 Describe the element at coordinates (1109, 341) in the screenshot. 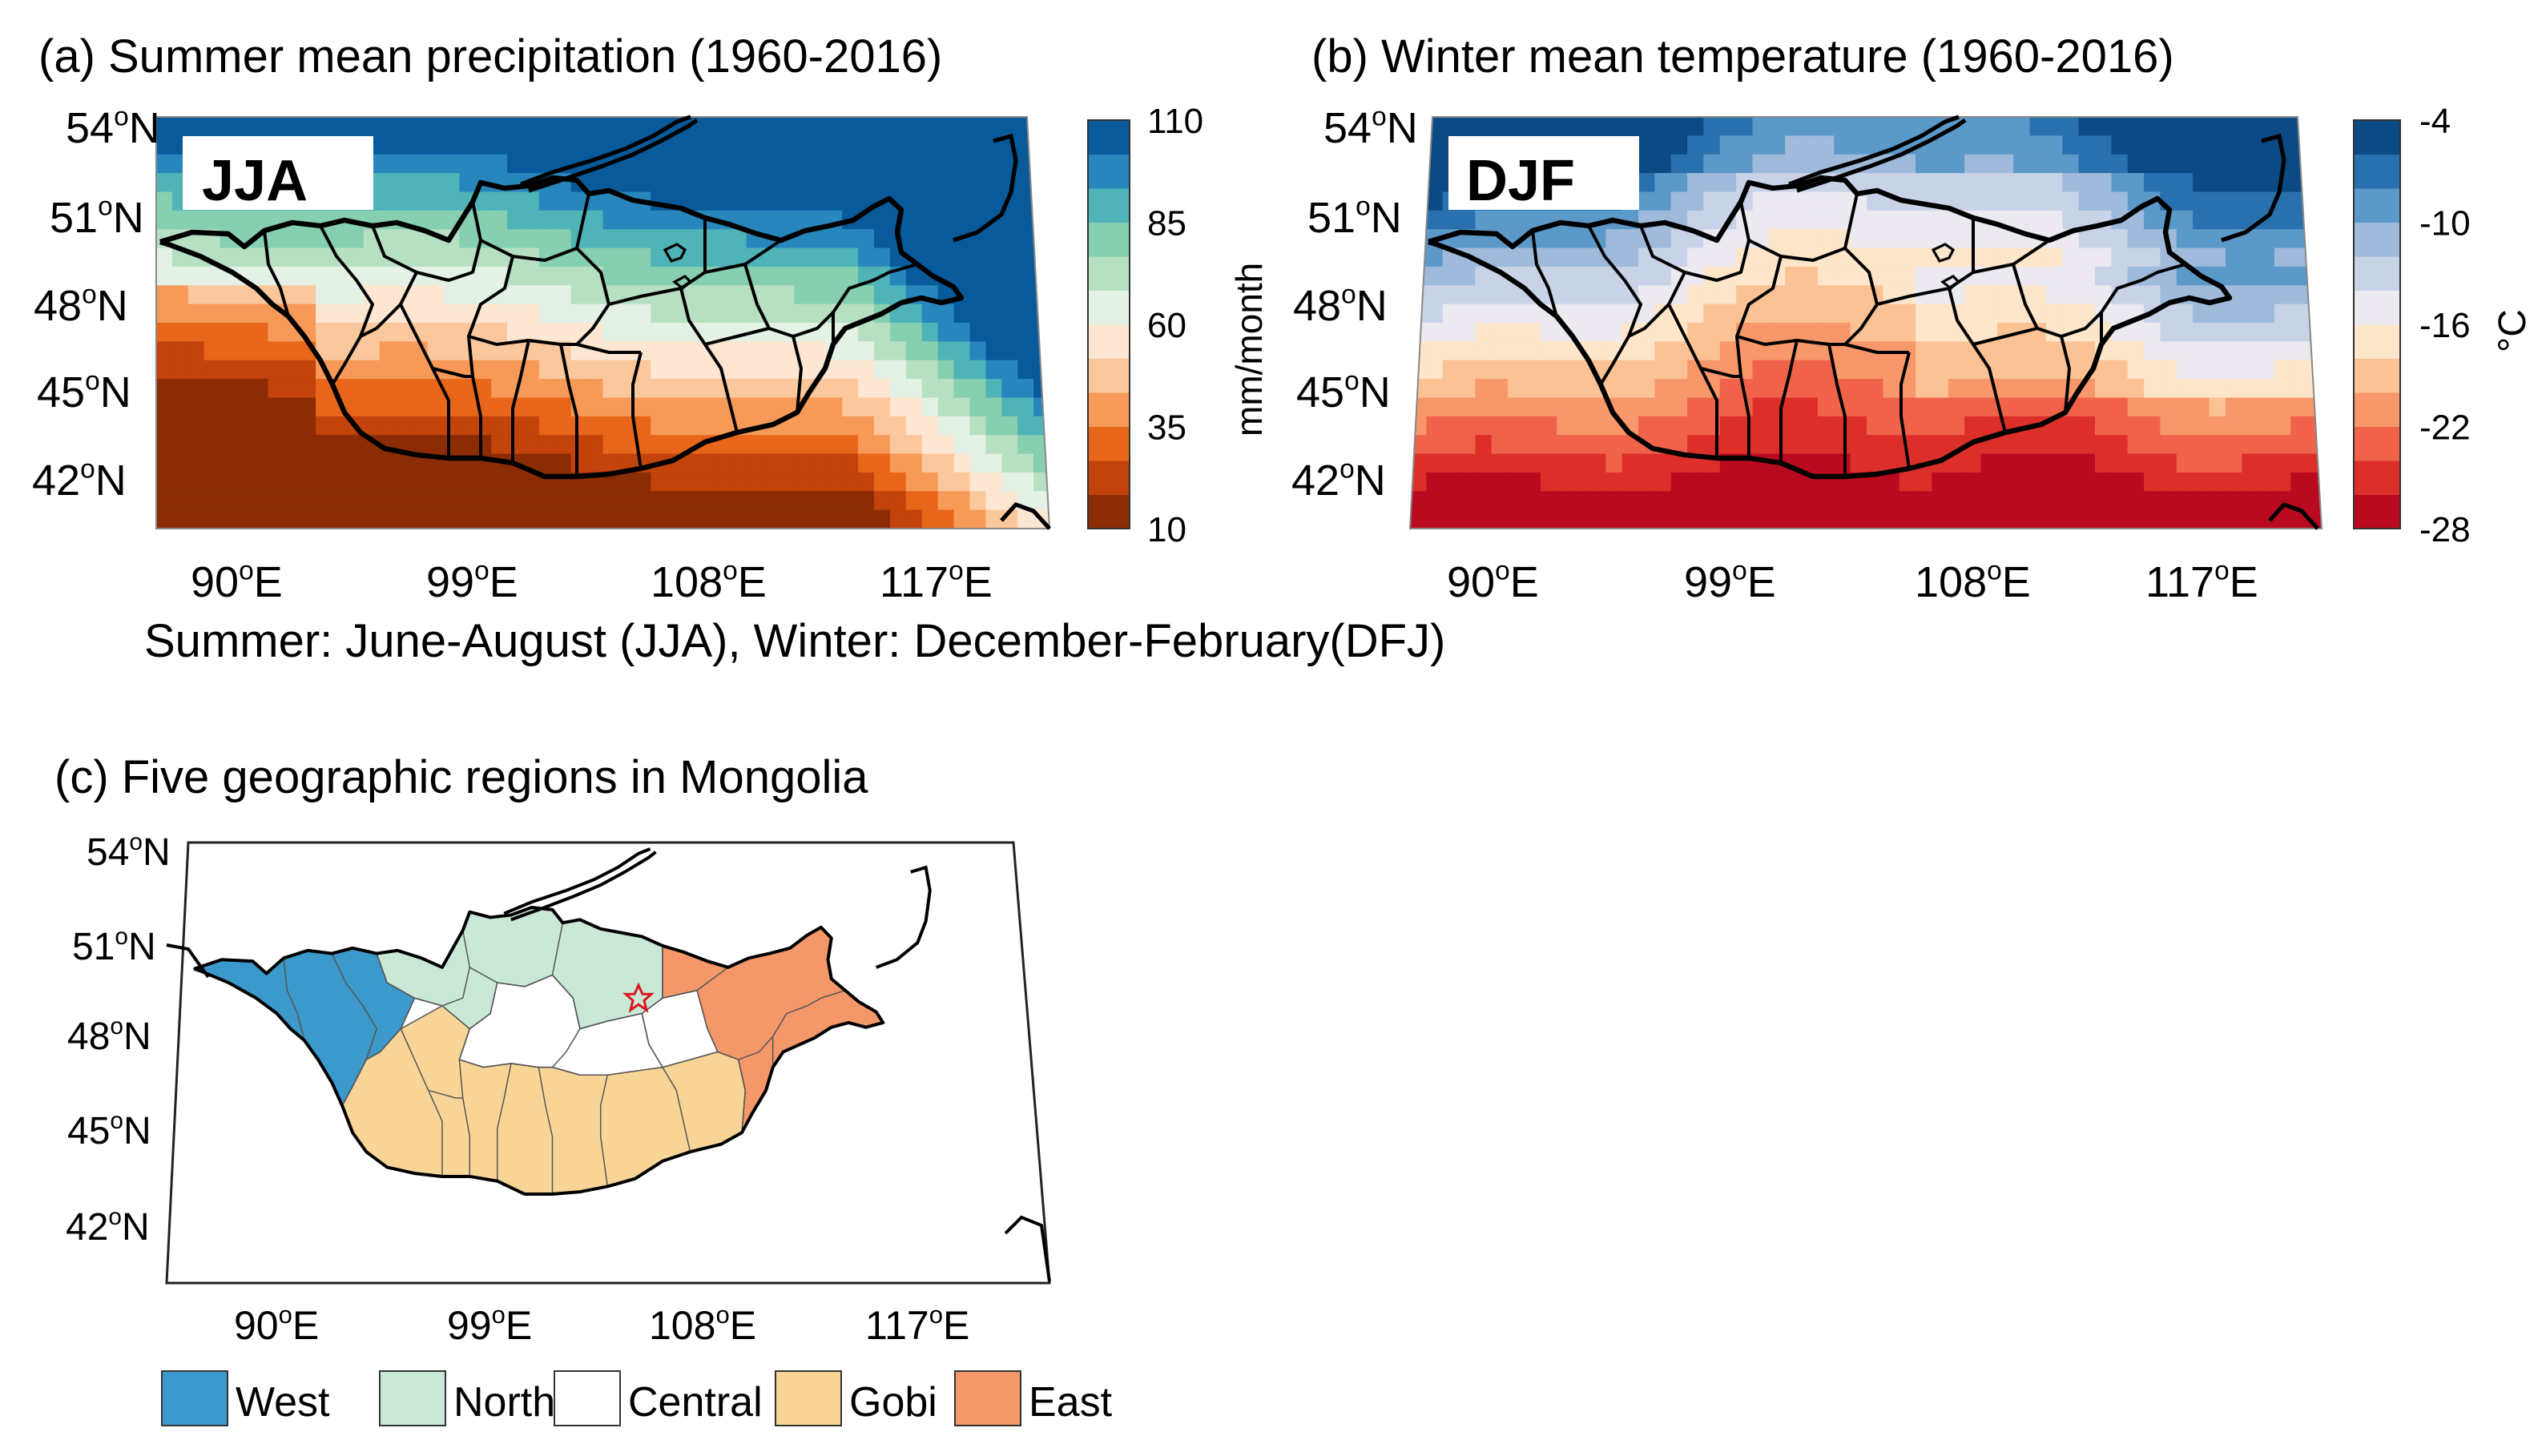

I see `colorbar-segment` at that location.